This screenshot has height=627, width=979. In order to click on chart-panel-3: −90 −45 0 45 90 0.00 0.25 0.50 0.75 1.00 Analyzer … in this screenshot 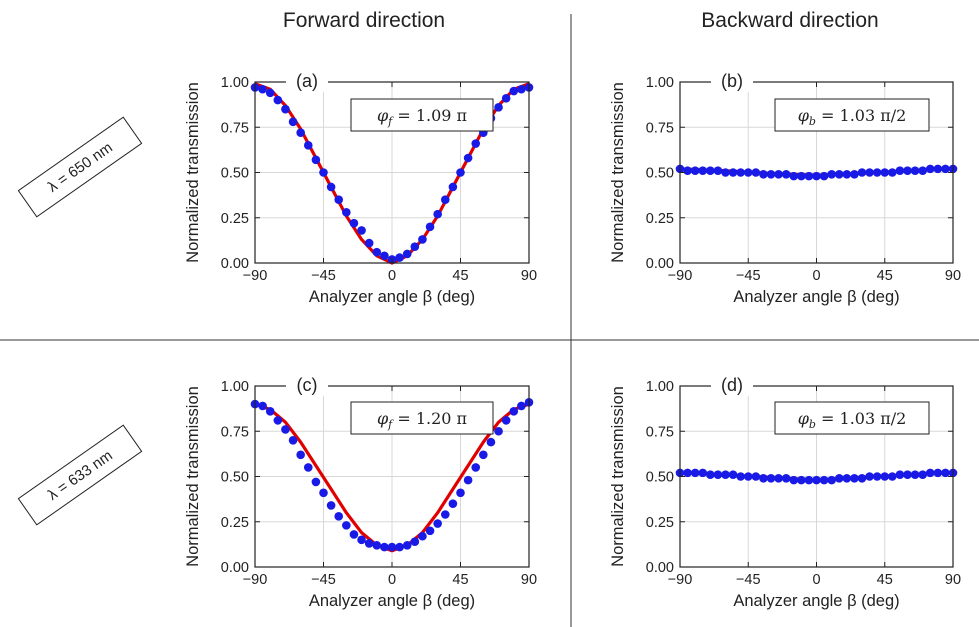, I will do `click(785, 491)`.